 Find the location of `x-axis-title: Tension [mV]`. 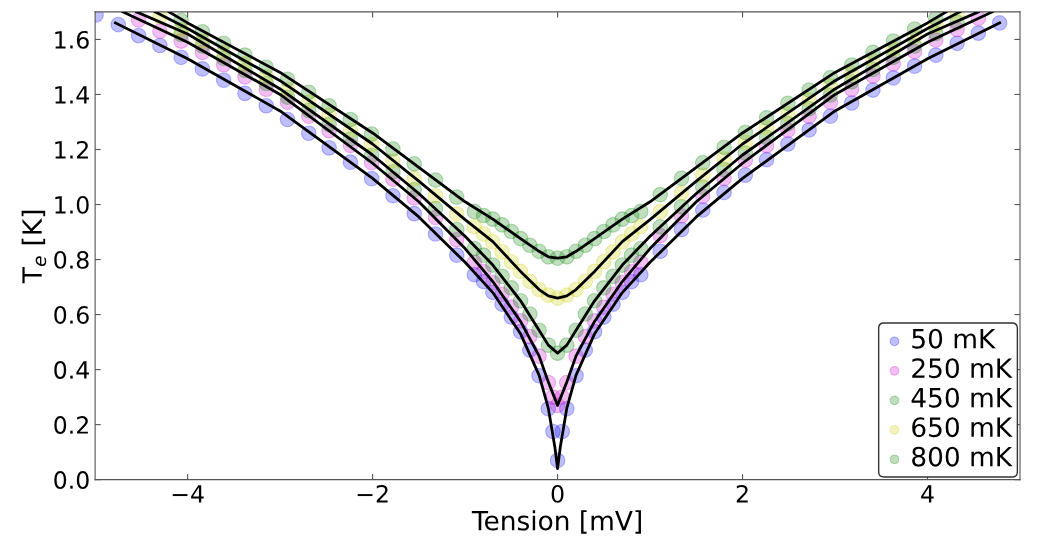

x-axis-title: Tension [mV] is located at coordinates (556, 522).